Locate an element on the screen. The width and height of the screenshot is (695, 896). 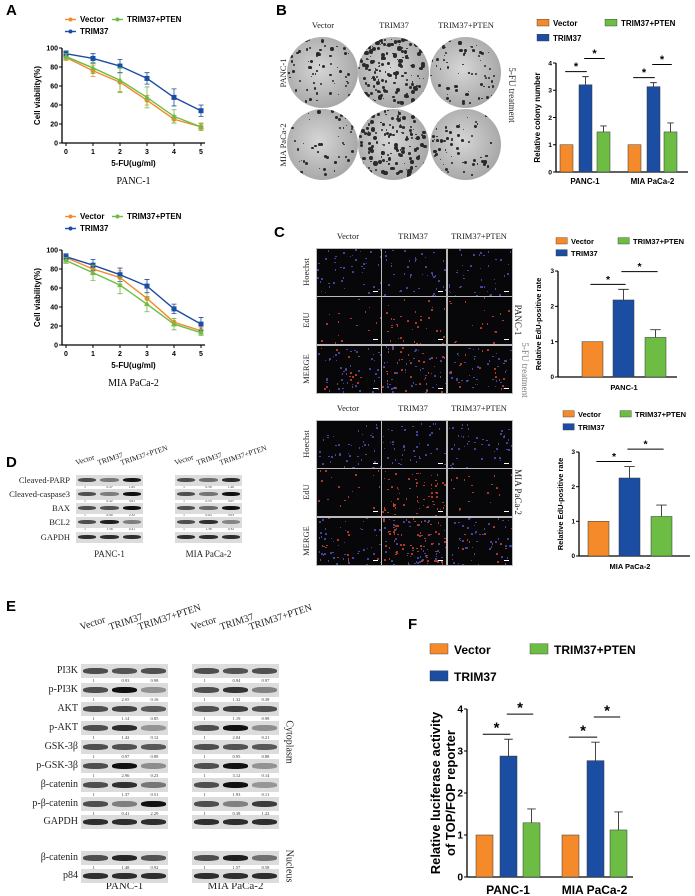
bar-vector is located at coordinates (634, 158).